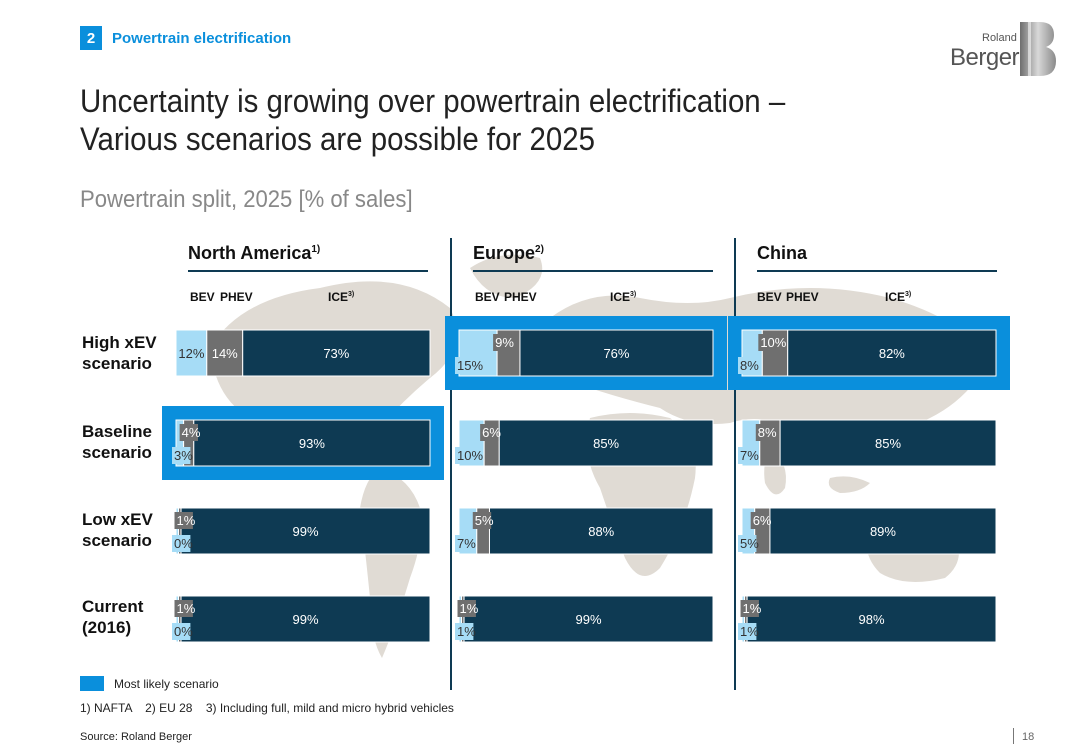 Image resolution: width=1080 pixels, height=748 pixels. I want to click on data-label-ice: 98%, so click(872, 619).